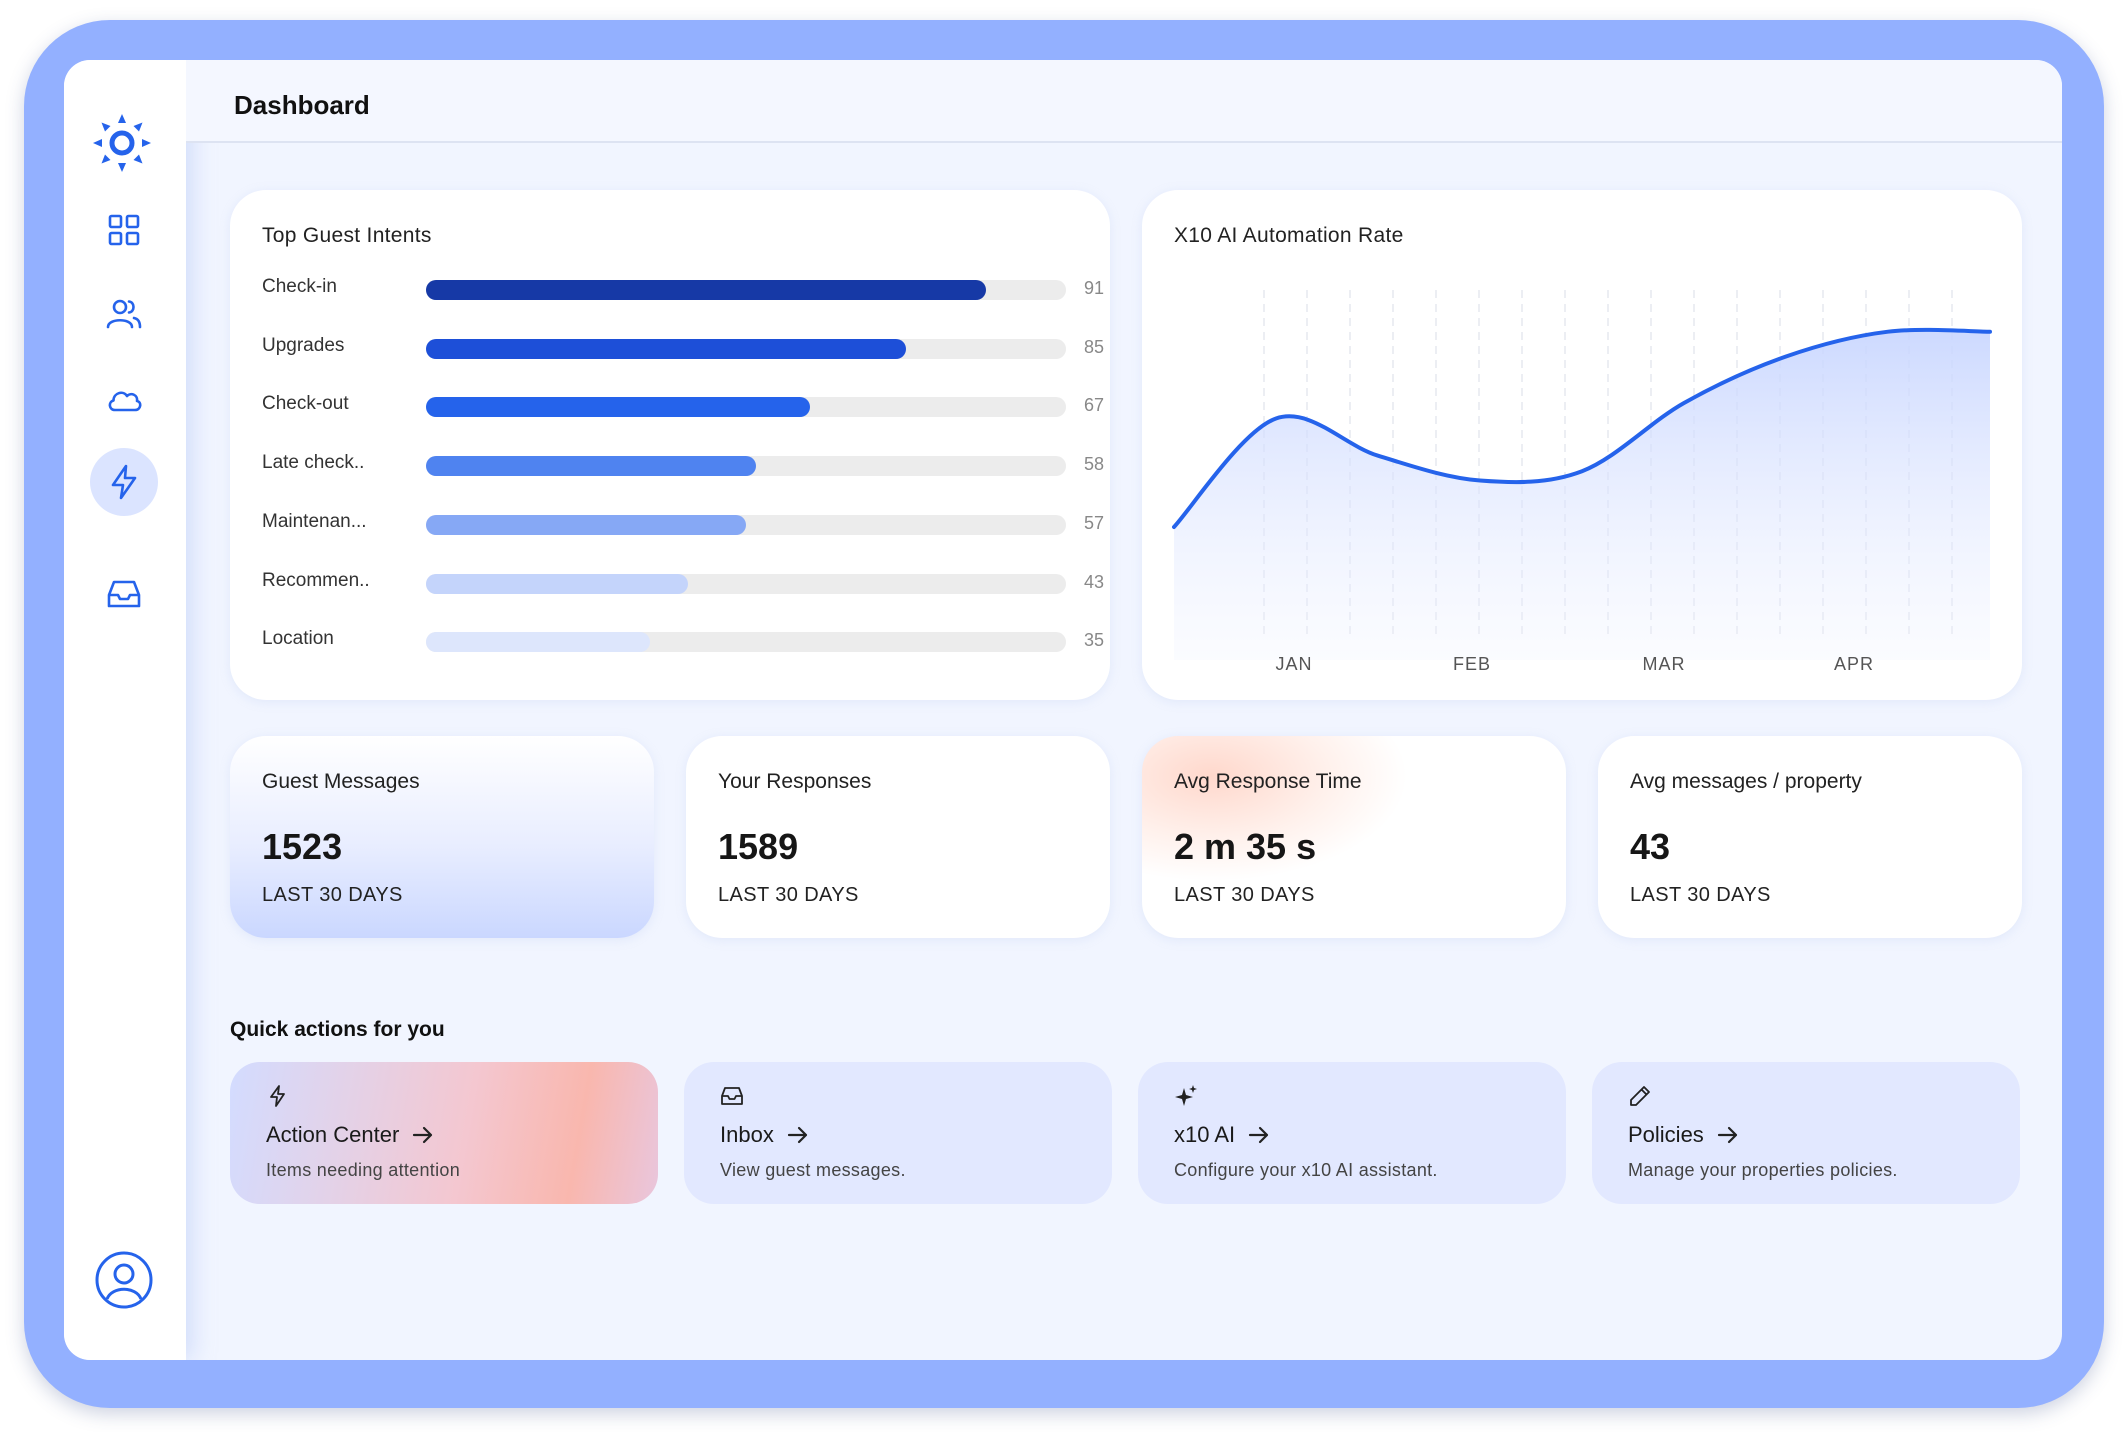  I want to click on stat-value: 1589, so click(758, 846).